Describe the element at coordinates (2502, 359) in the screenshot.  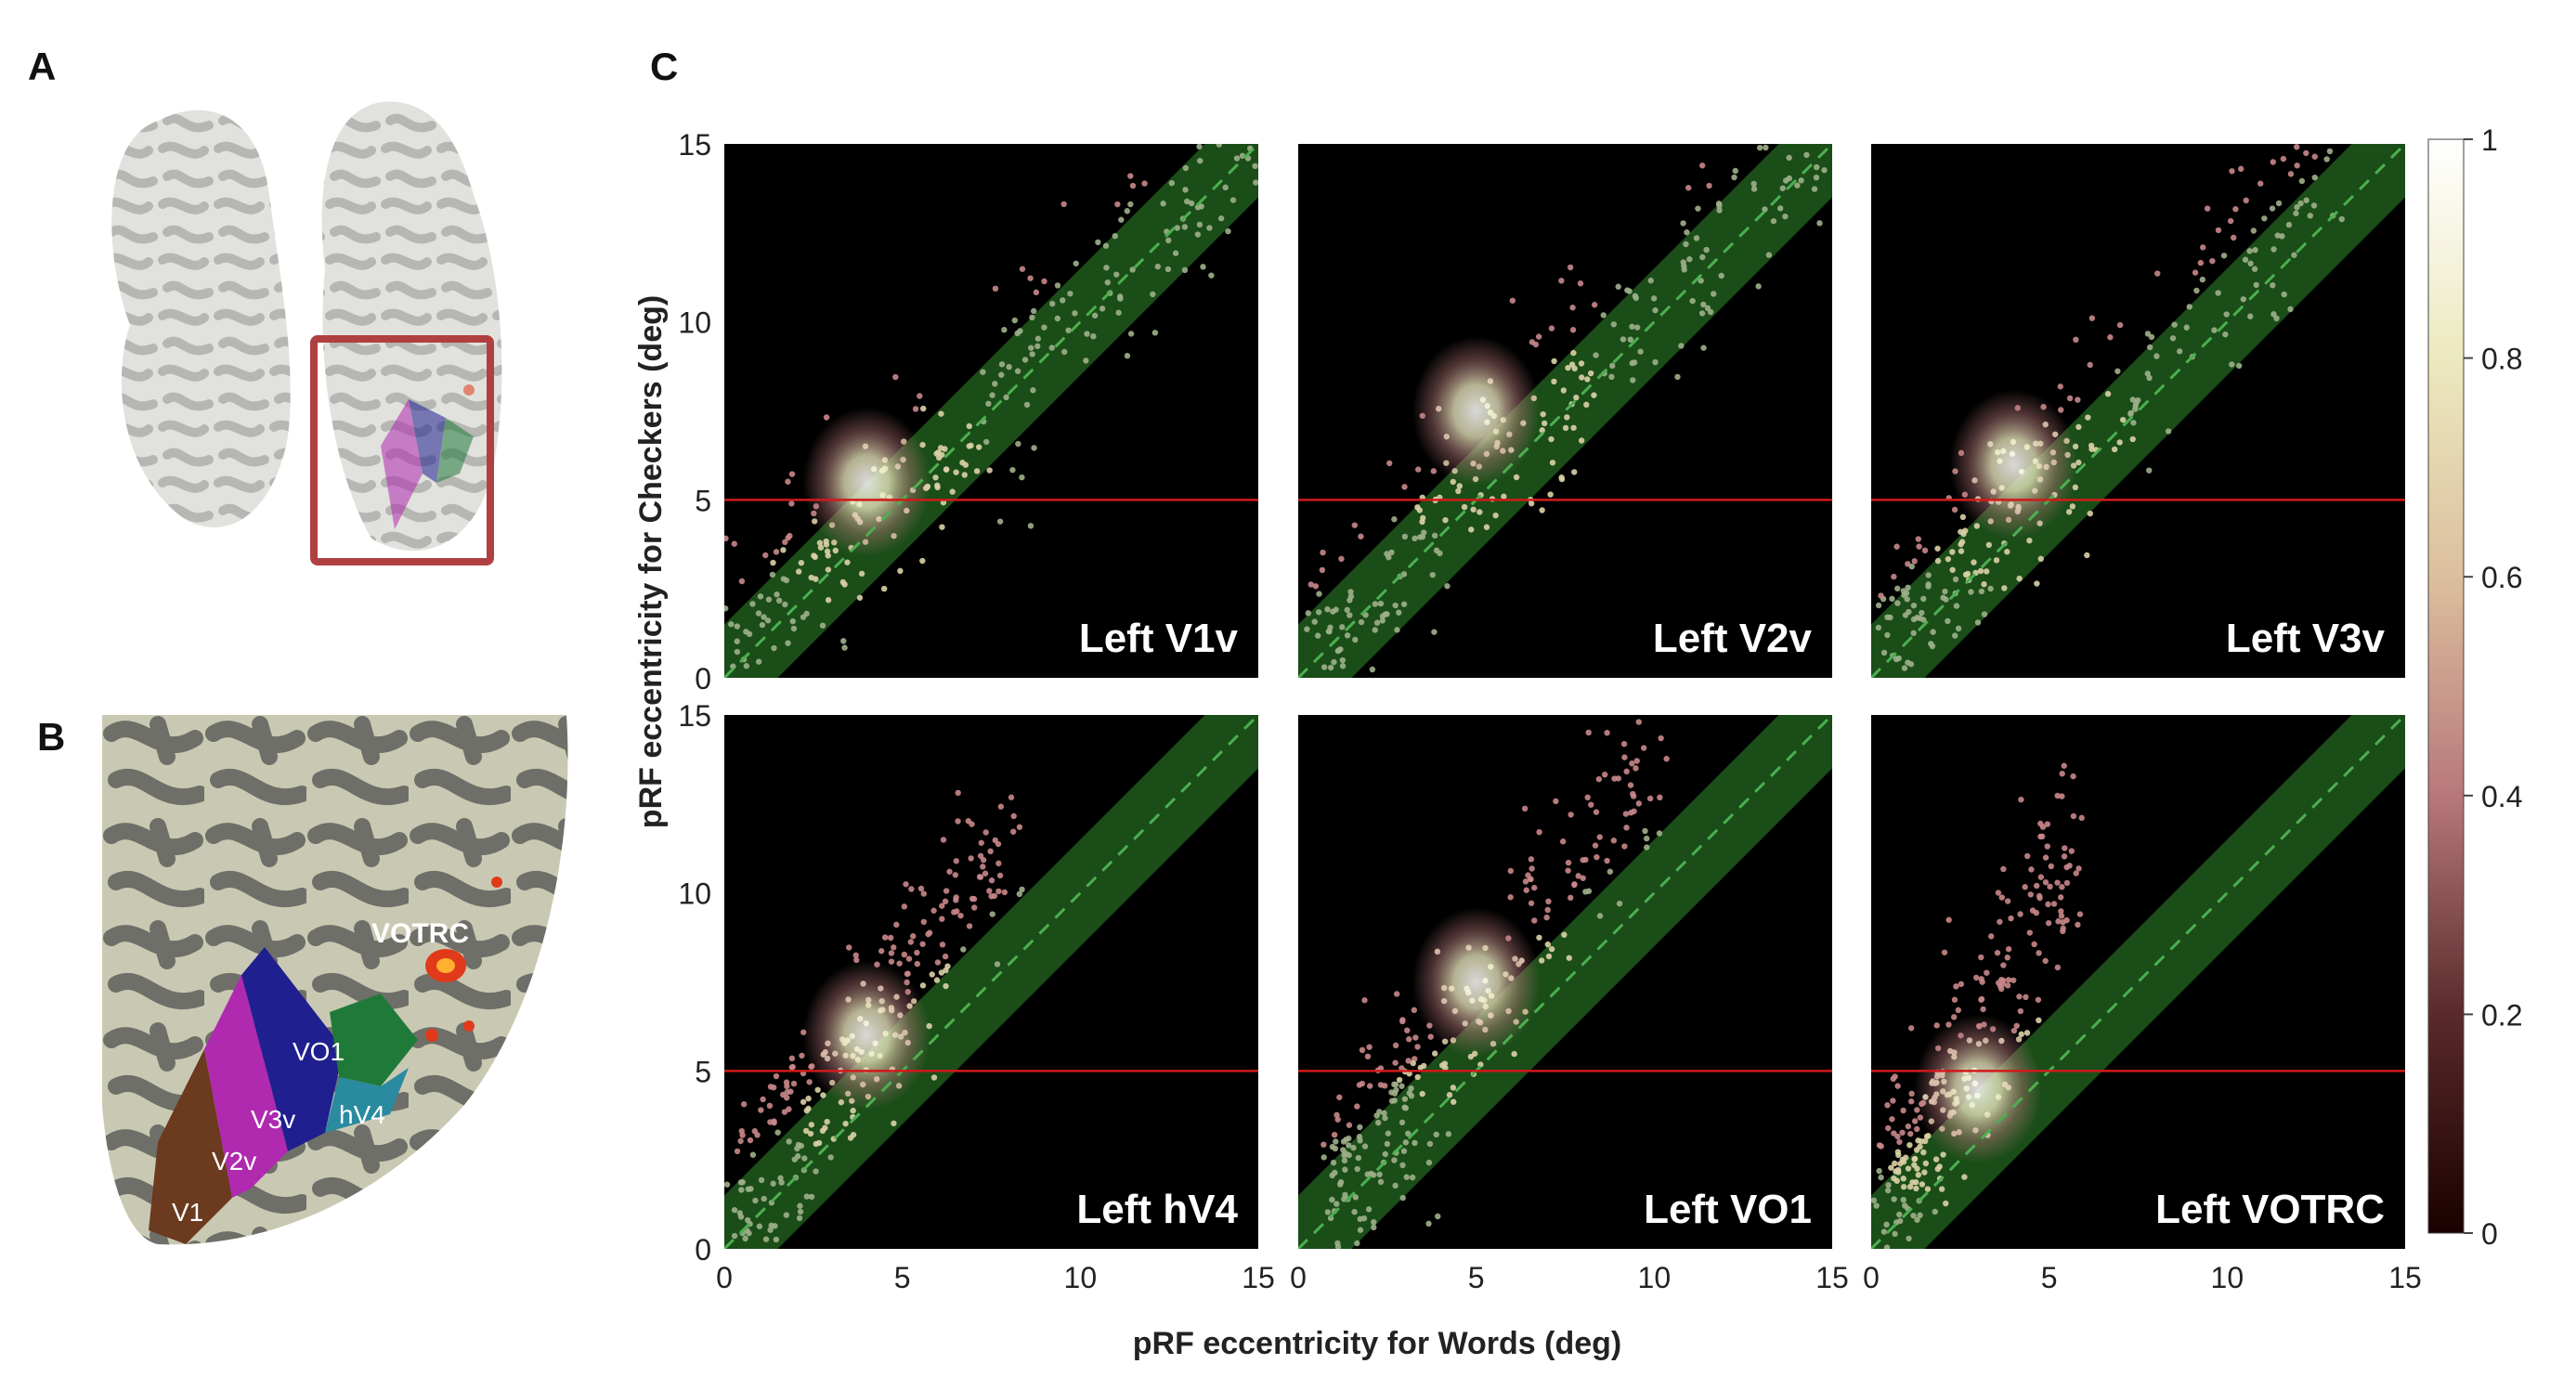
I see `colorbar-tick-label: 0.8` at that location.